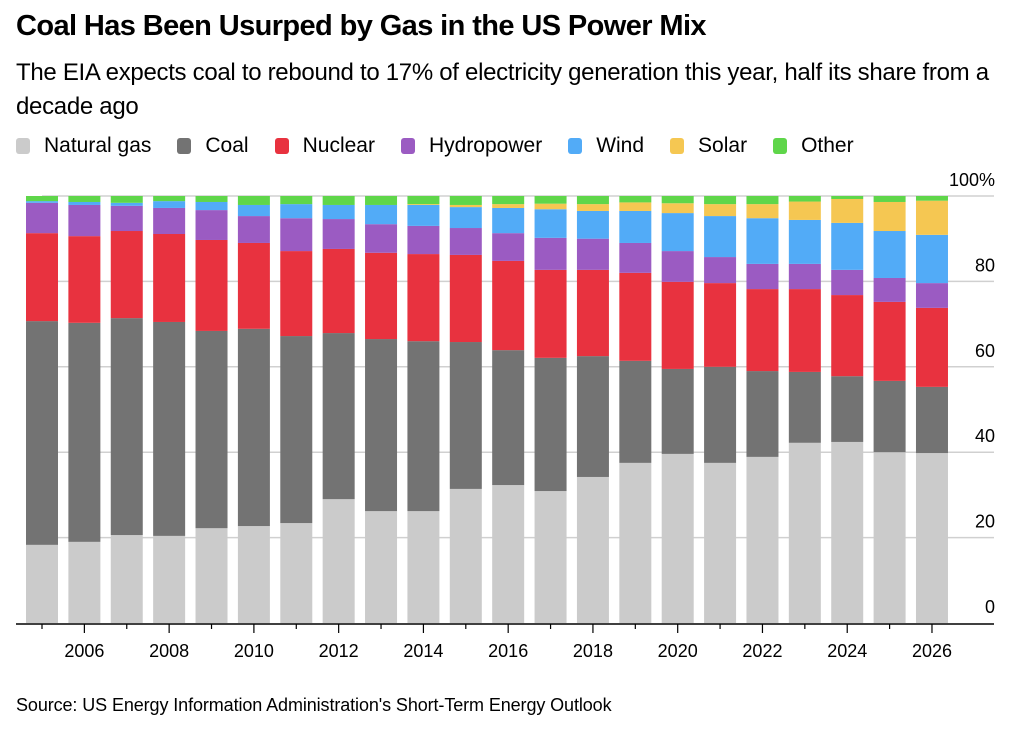 The image size is (1024, 744). What do you see at coordinates (508, 651) in the screenshot?
I see `x-tick-label: 2016` at bounding box center [508, 651].